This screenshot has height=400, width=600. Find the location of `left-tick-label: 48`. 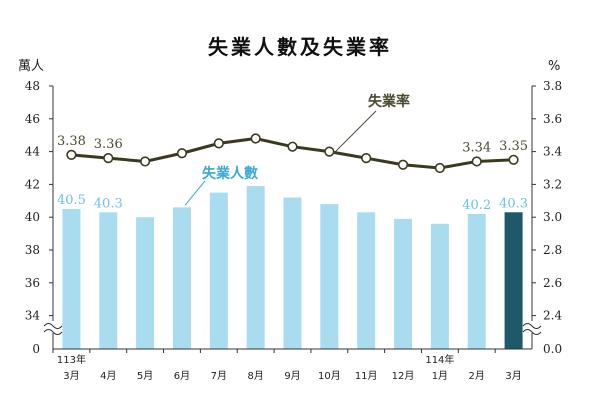

left-tick-label: 48 is located at coordinates (32, 86).